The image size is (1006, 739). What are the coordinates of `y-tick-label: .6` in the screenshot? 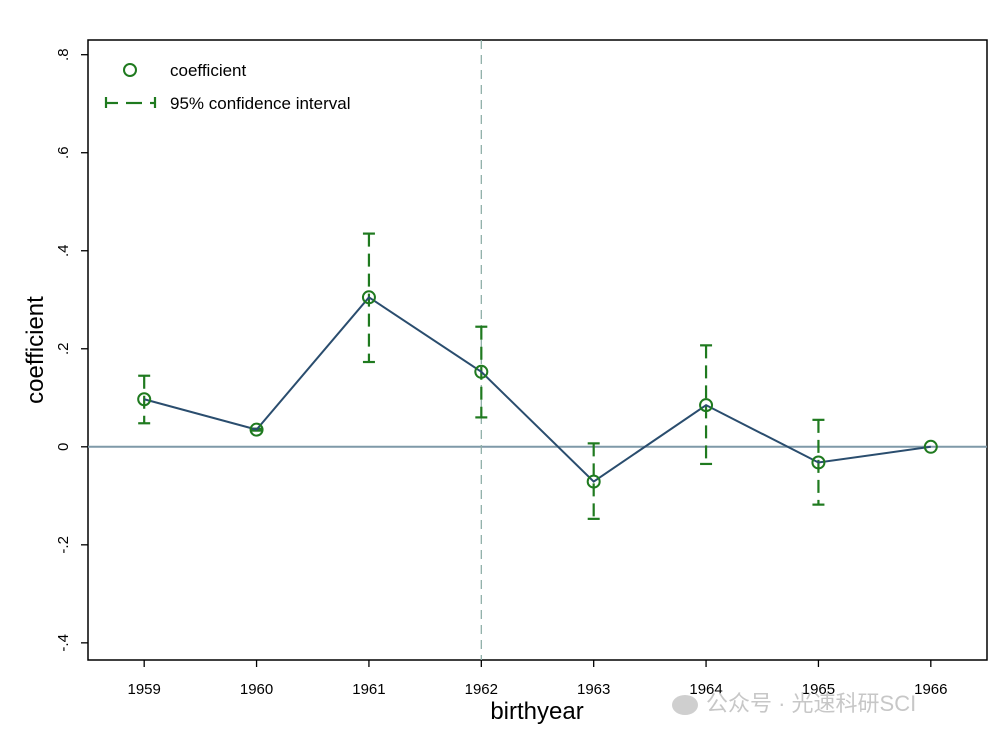 It's located at (63, 152).